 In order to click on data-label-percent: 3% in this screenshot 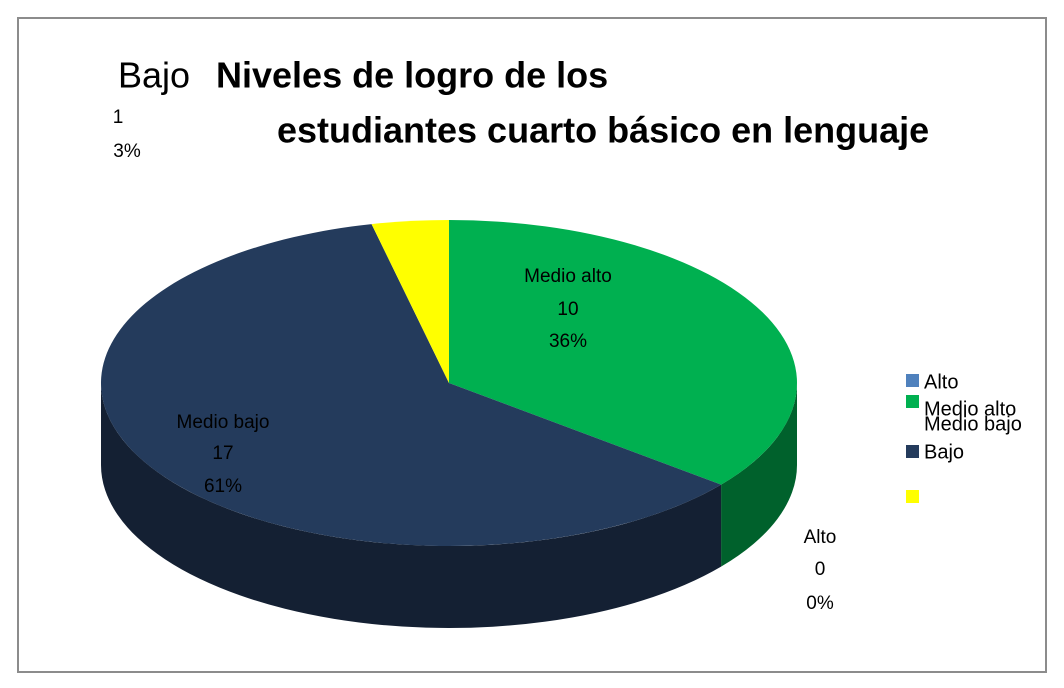, I will do `click(127, 151)`.